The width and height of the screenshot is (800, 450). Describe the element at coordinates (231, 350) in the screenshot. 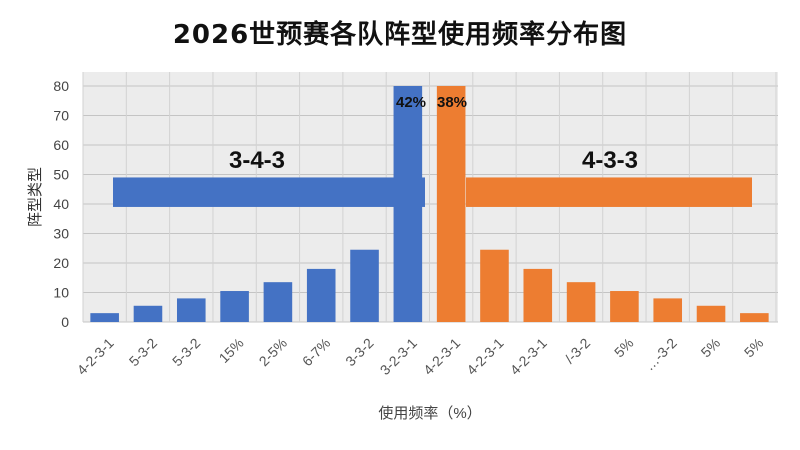

I see `x-tick-label: 15%` at that location.